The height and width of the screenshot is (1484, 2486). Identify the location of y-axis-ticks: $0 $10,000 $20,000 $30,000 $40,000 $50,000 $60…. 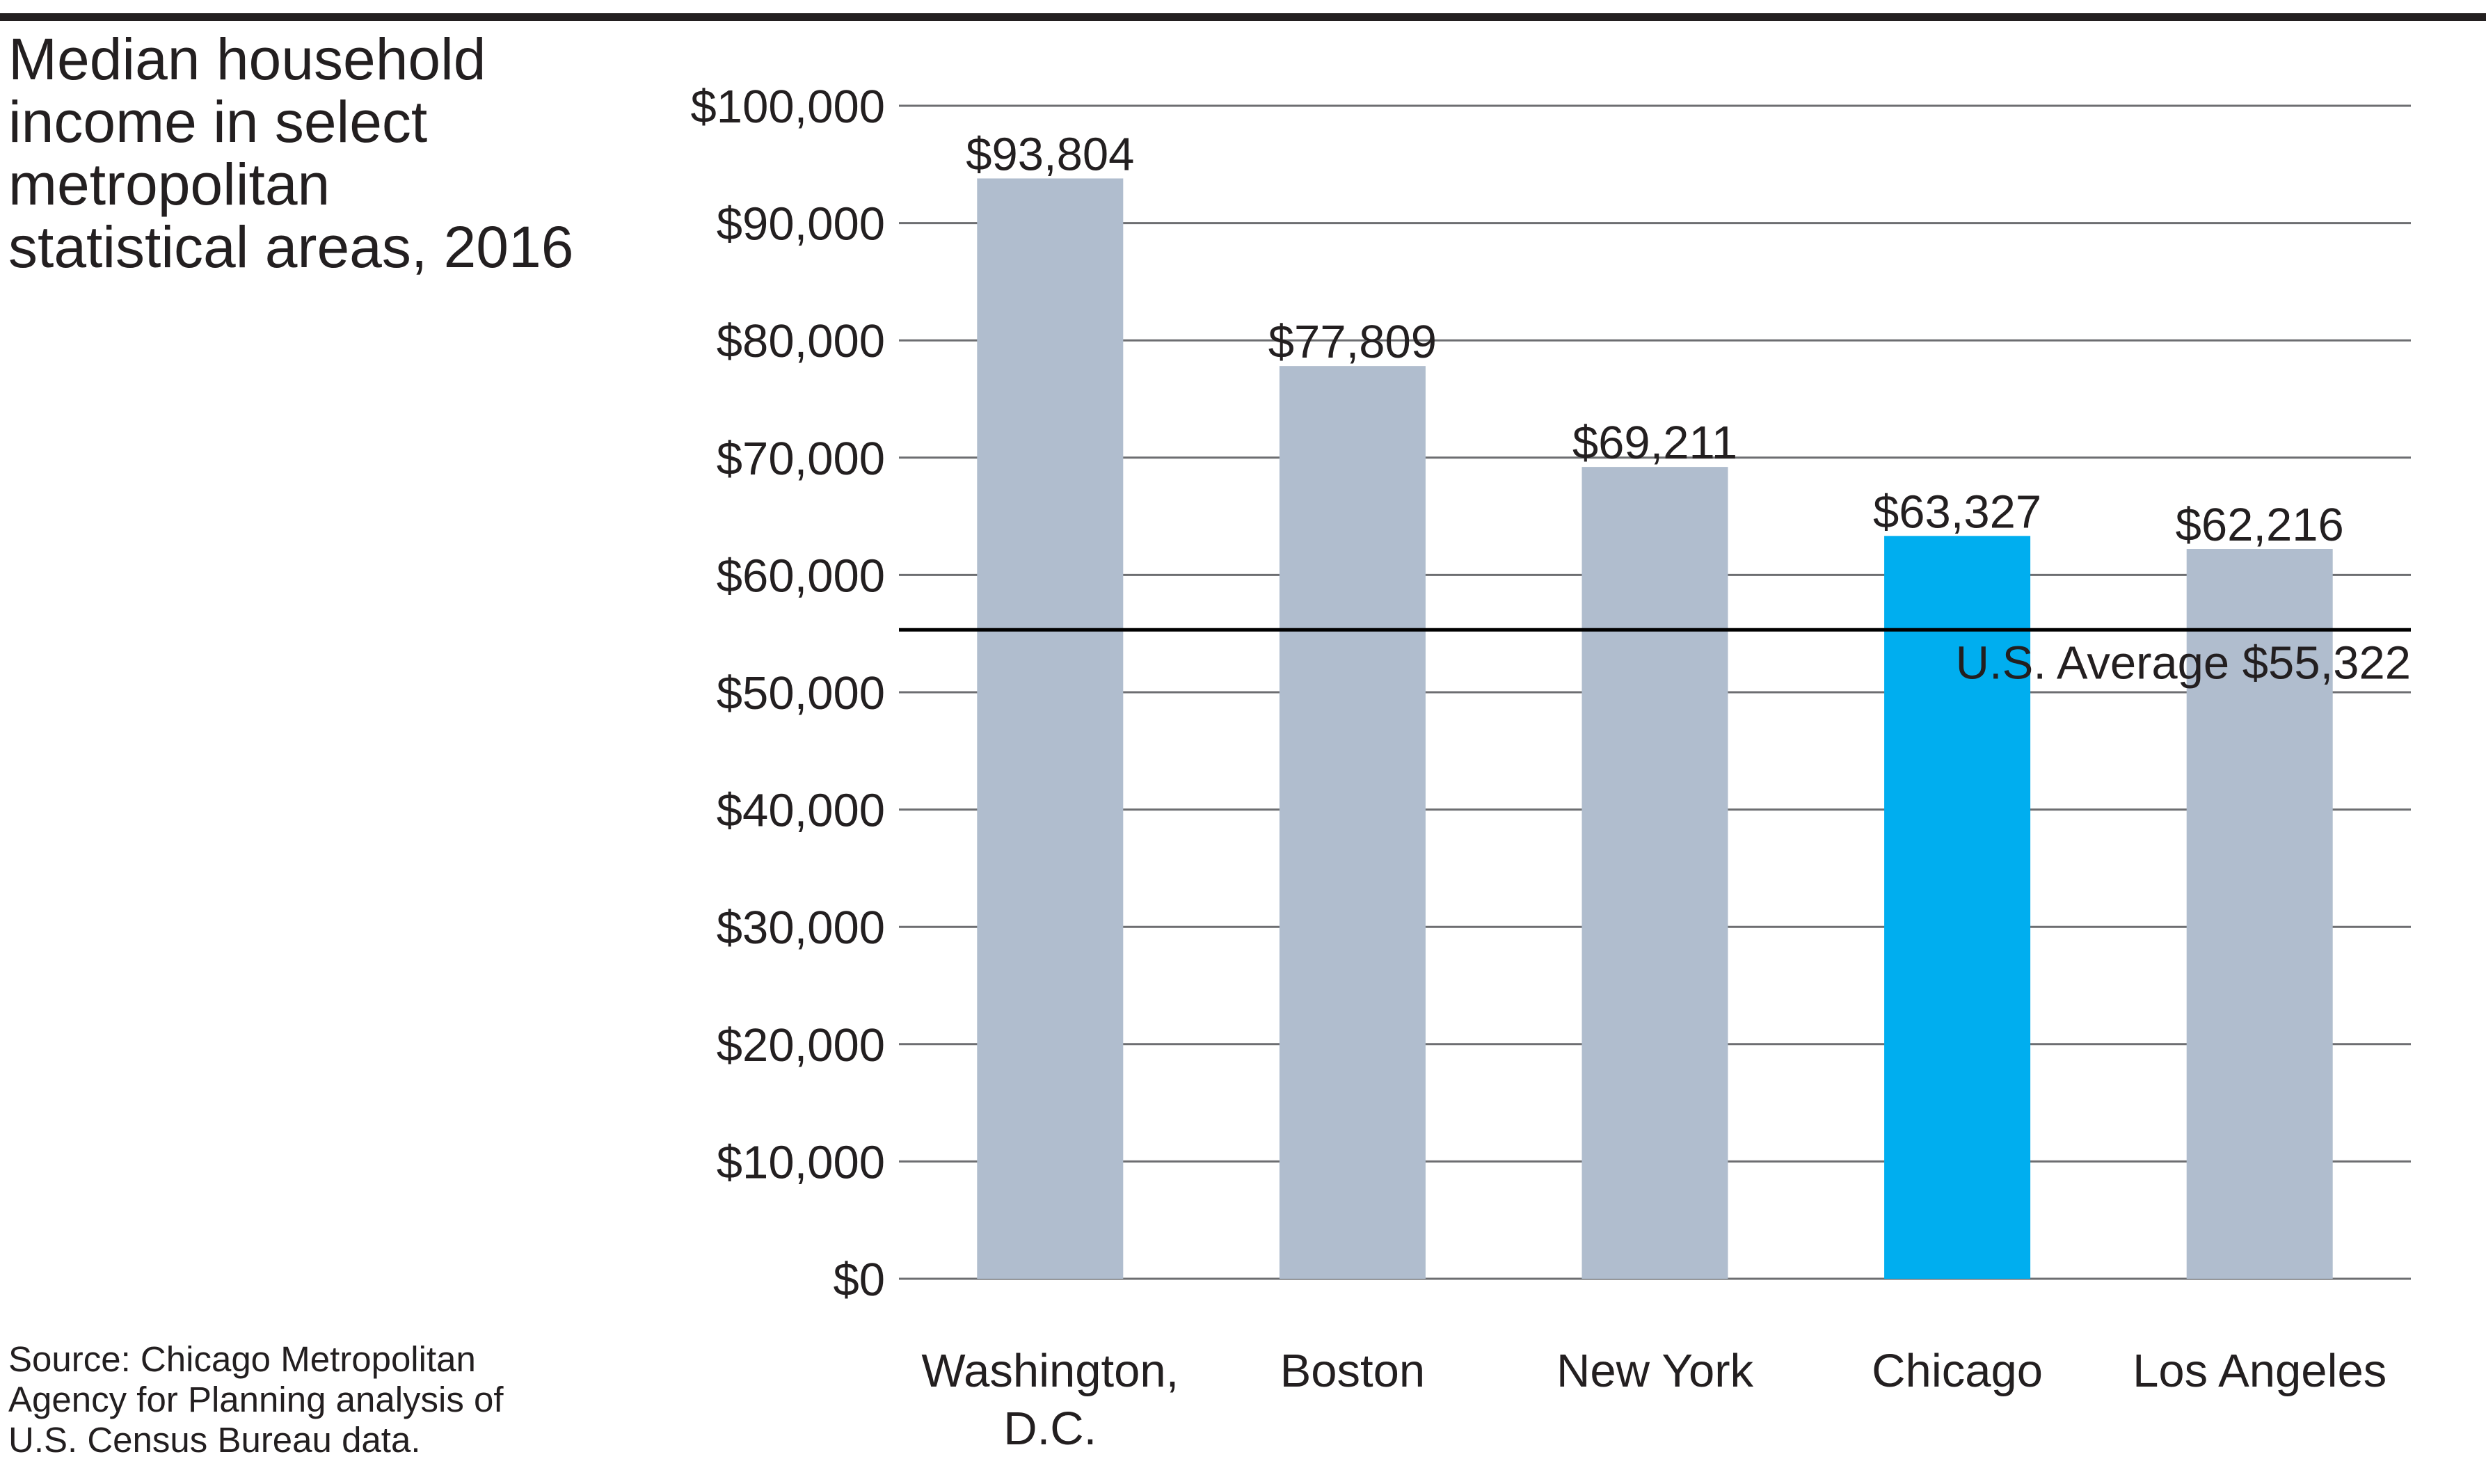
(788, 693).